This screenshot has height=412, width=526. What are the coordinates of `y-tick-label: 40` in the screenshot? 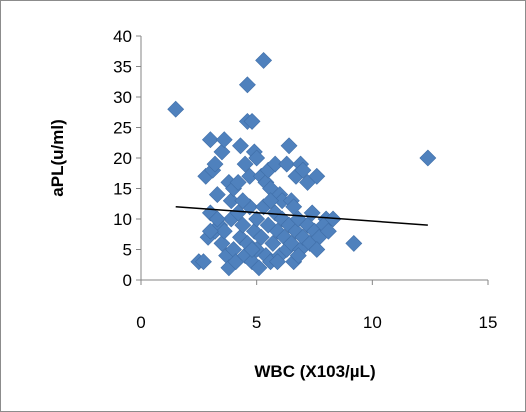 It's located at (122, 36).